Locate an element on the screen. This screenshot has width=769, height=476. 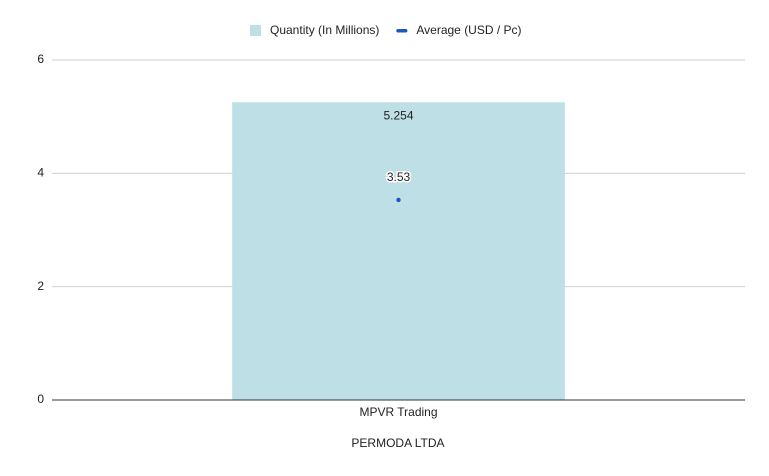
line-point is located at coordinates (398, 200).